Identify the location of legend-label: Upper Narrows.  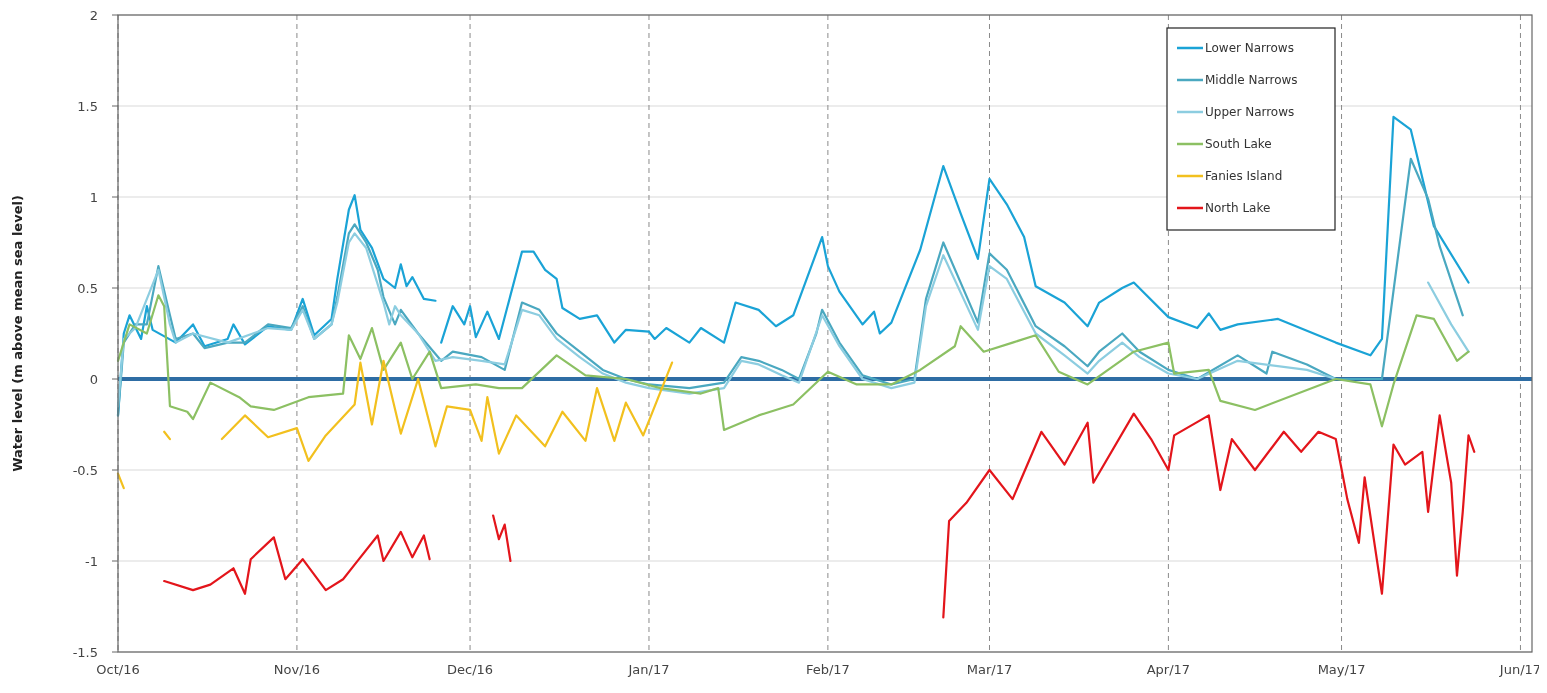
(1250, 112).